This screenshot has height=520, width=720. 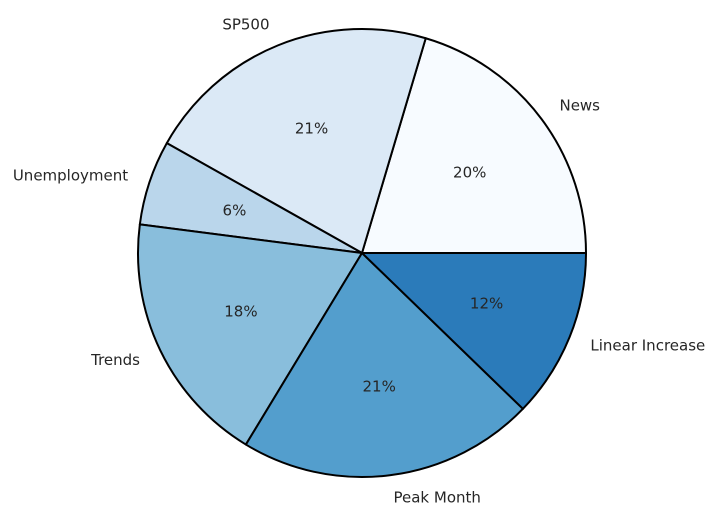 I want to click on pie-slice-news, so click(x=474, y=145).